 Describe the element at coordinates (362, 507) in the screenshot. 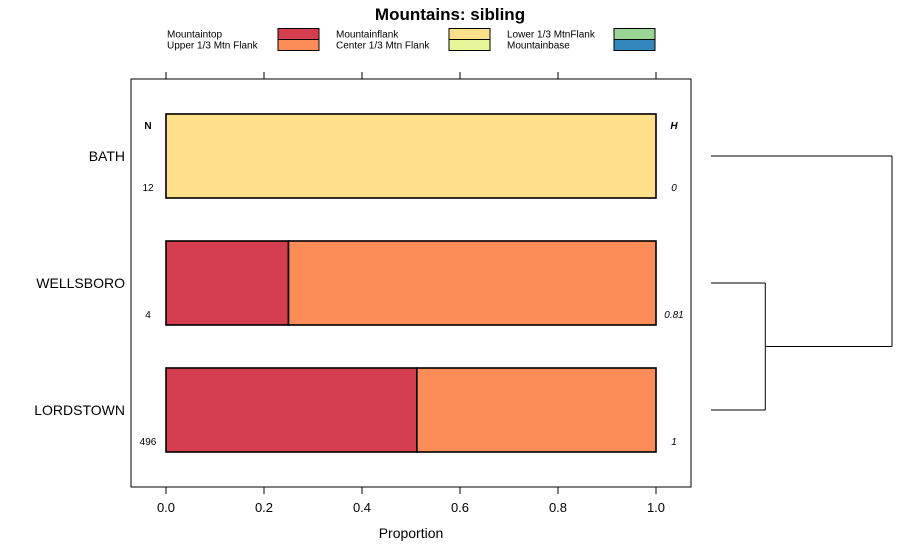

I see `x-tick-label: 0.4` at that location.